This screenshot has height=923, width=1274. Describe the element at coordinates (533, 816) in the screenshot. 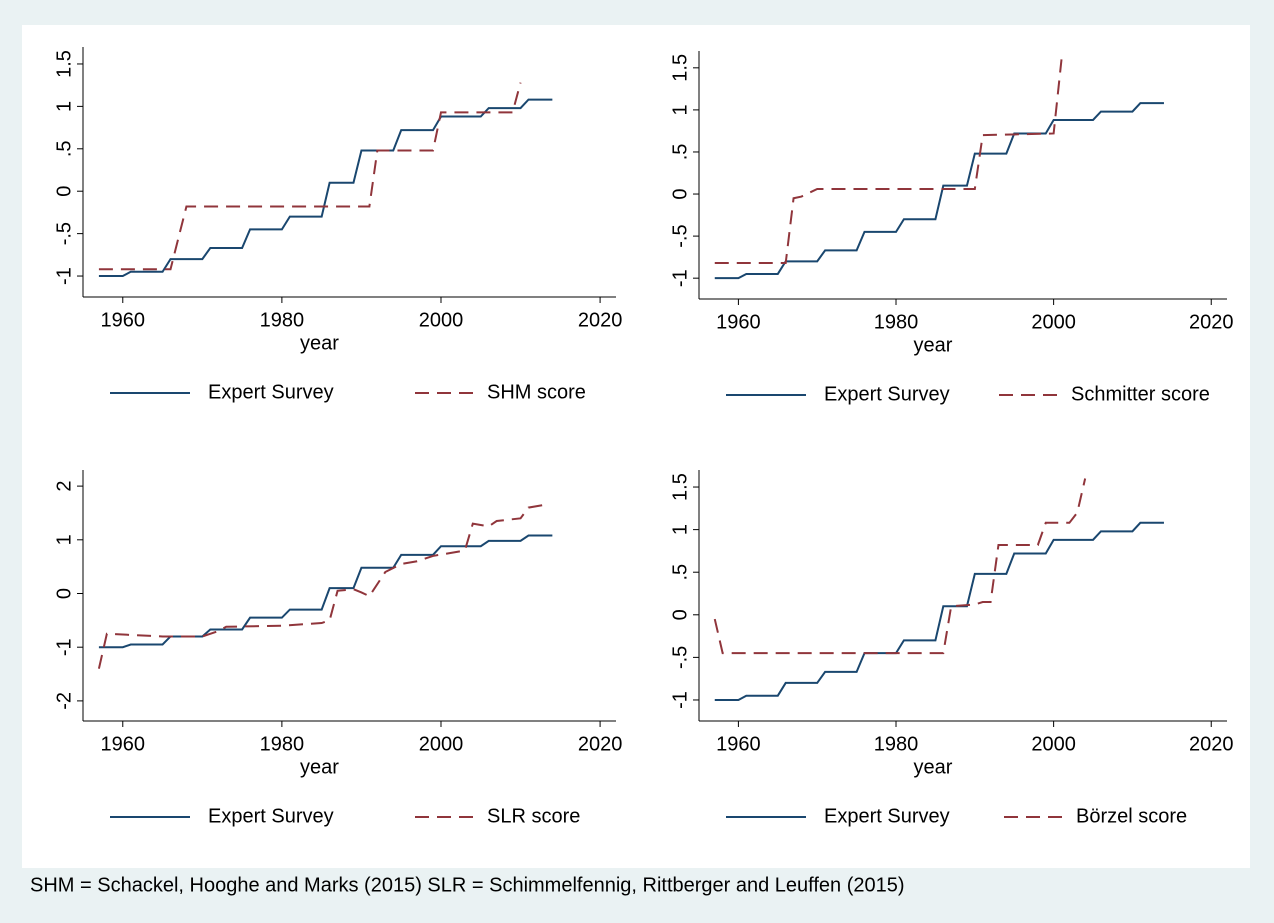

I see `legend-label: SLR score` at that location.